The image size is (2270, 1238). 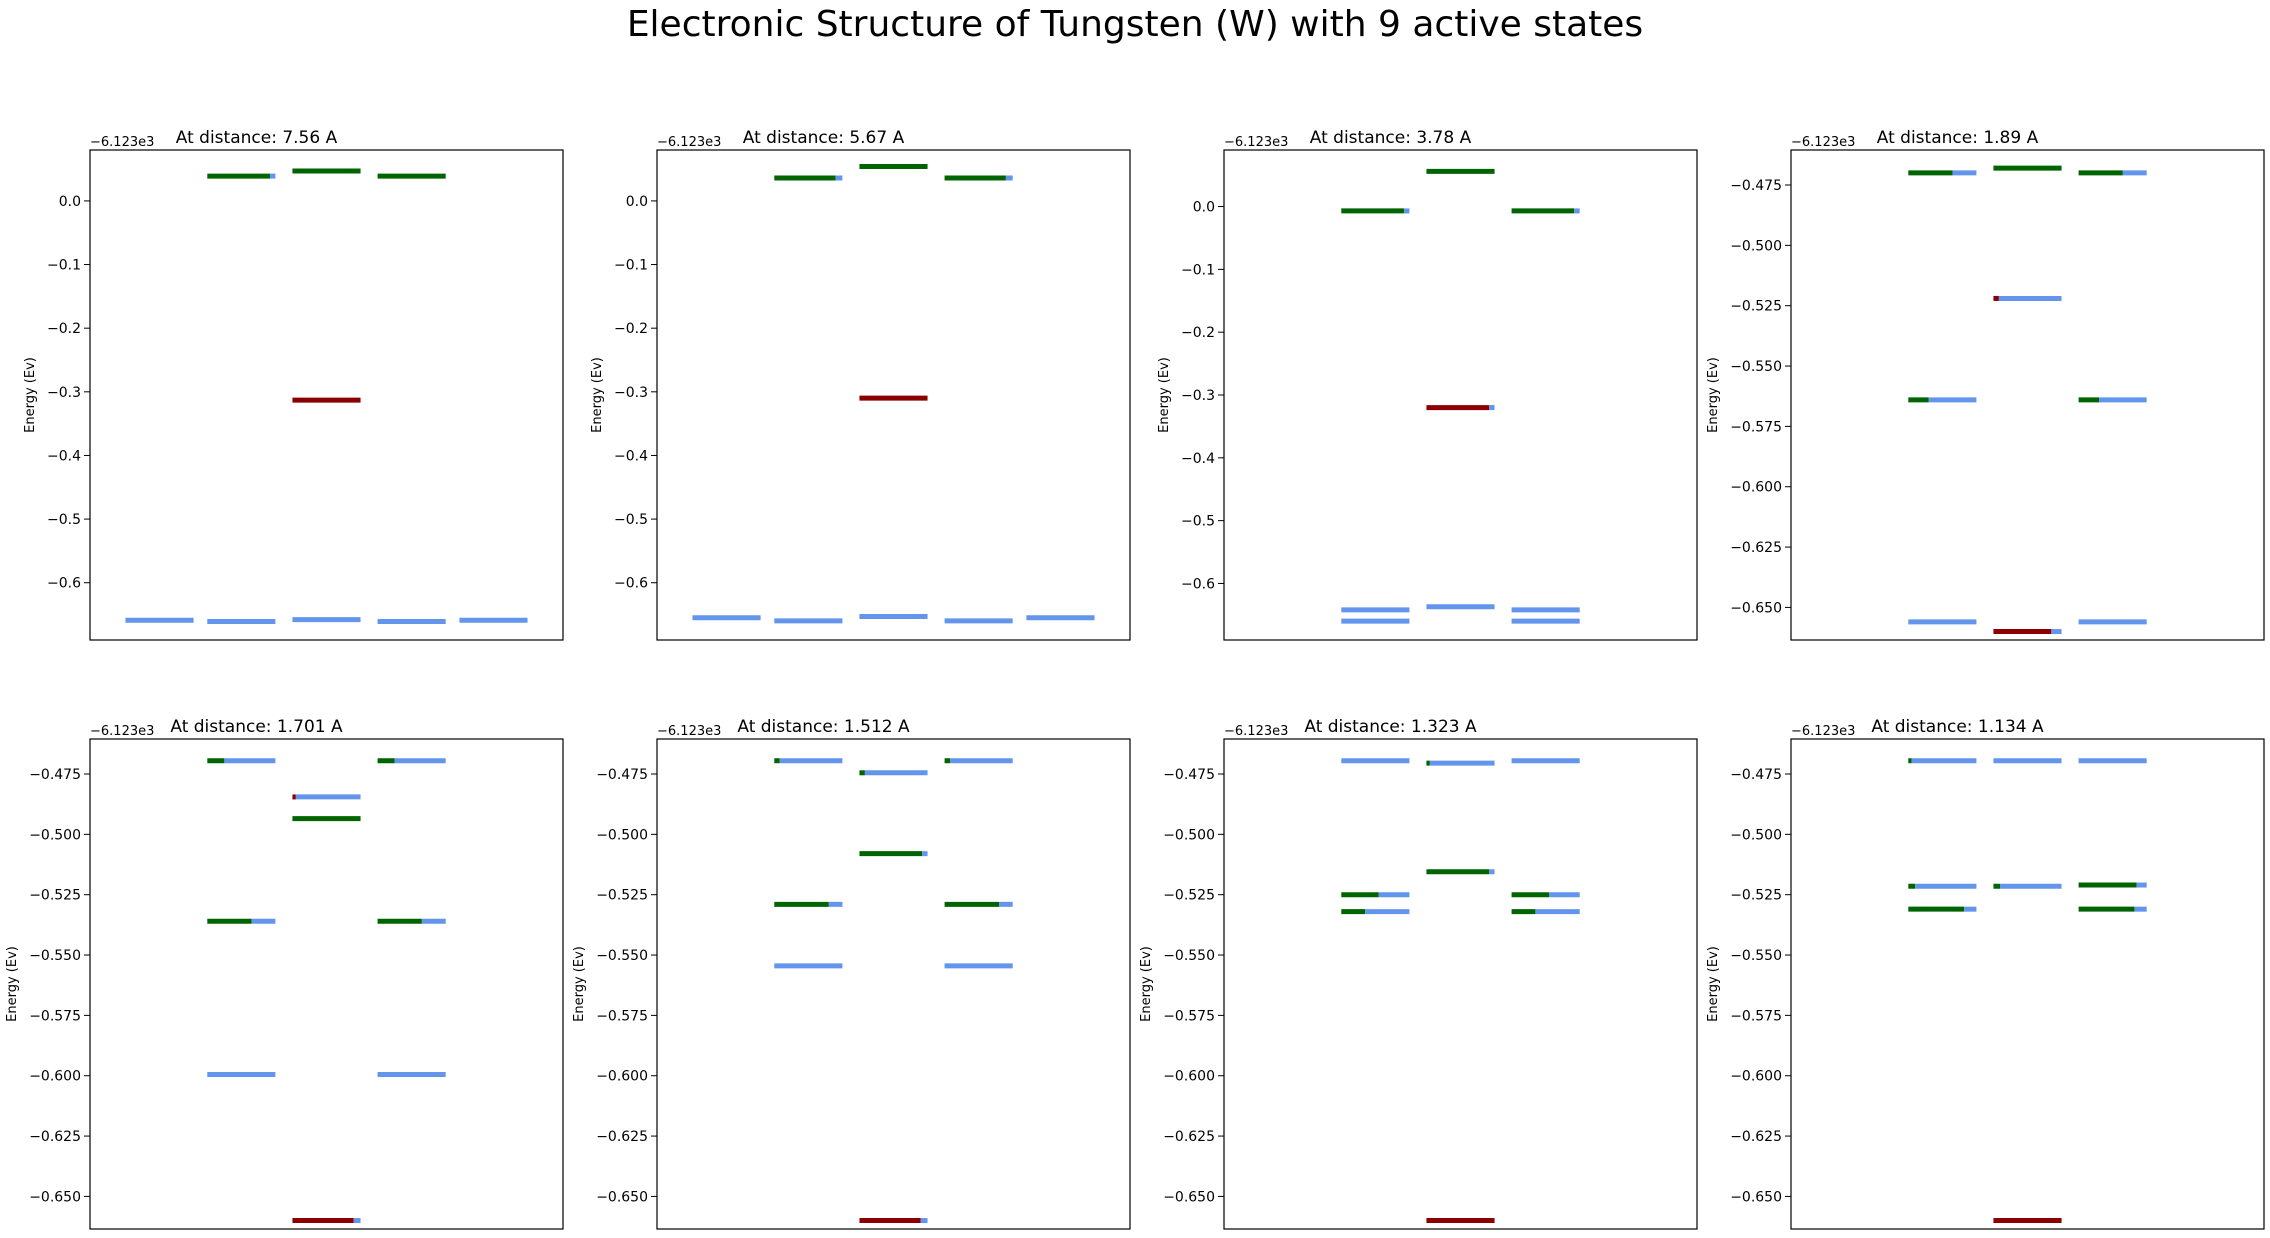 What do you see at coordinates (823, 727) in the screenshot?
I see `panel-title: At distance: 1.512 A` at bounding box center [823, 727].